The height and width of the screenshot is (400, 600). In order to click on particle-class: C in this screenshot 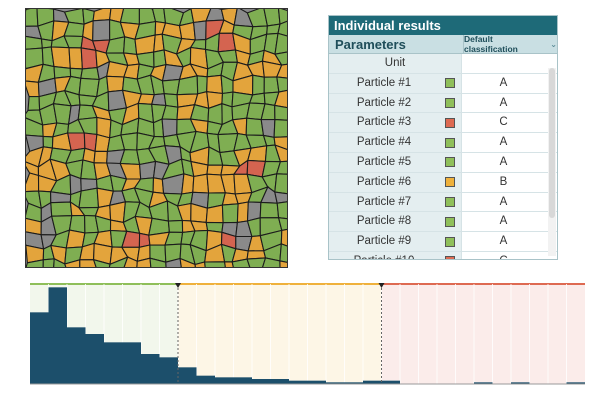, I will do `click(503, 255)`.